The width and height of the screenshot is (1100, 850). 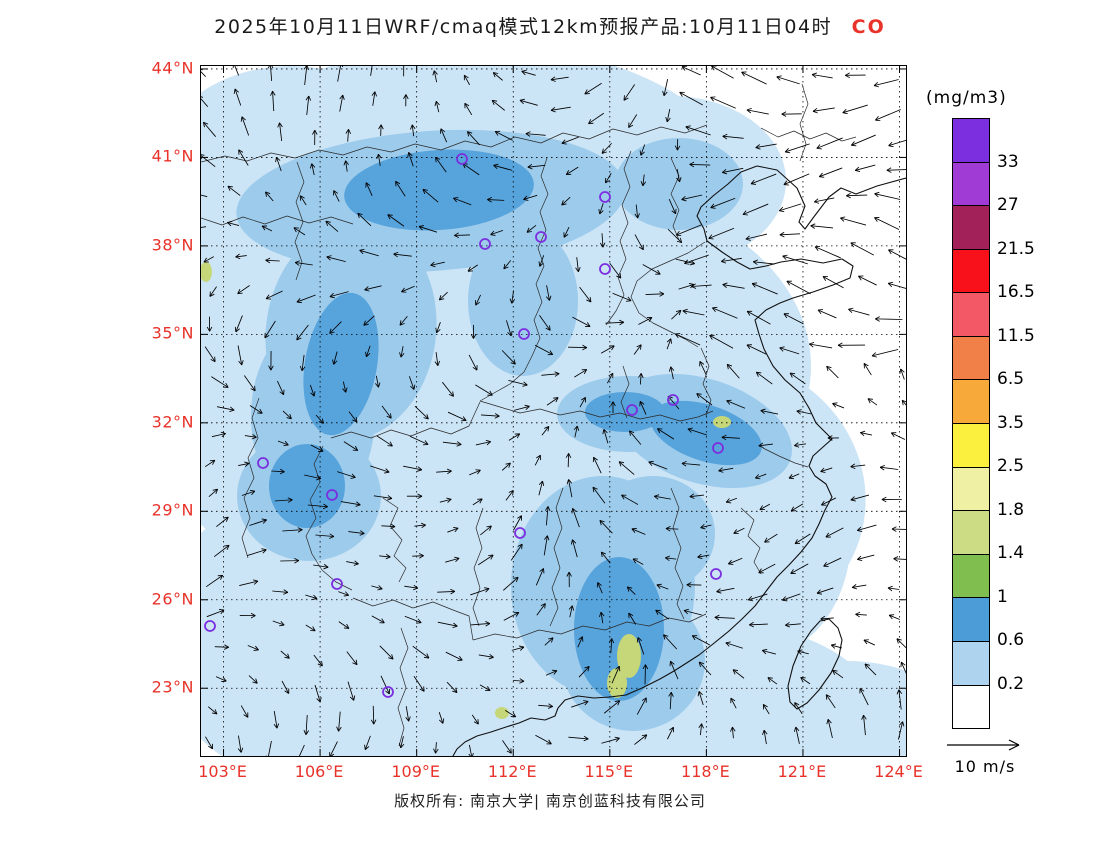 What do you see at coordinates (1016, 248) in the screenshot?
I see `colorbar-tick-label: 21.5` at bounding box center [1016, 248].